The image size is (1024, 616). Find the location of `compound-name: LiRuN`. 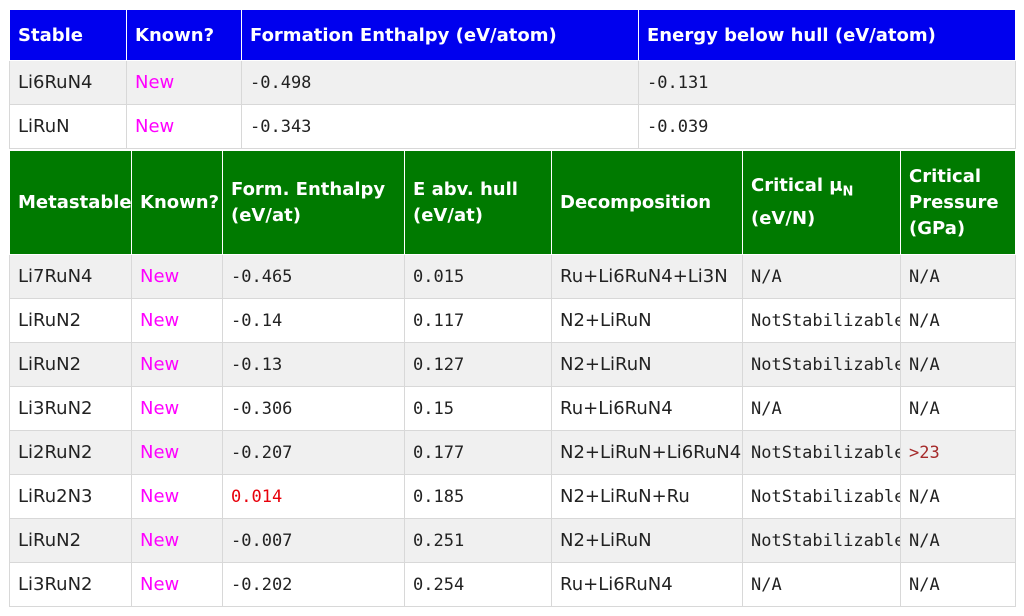

compound-name: LiRuN is located at coordinates (68, 126).